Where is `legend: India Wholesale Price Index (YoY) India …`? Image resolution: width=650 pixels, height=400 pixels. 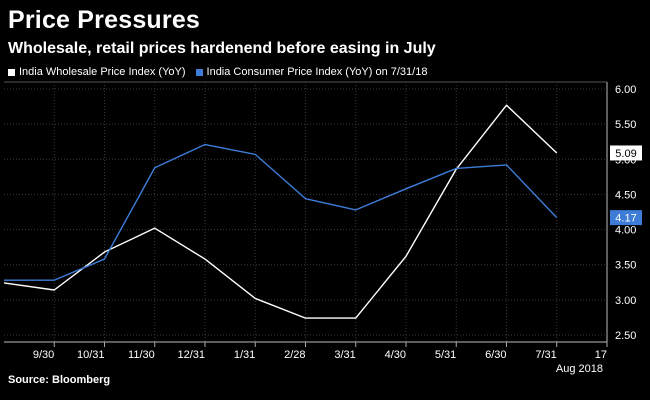 legend: India Wholesale Price Index (YoY) India … is located at coordinates (217, 72).